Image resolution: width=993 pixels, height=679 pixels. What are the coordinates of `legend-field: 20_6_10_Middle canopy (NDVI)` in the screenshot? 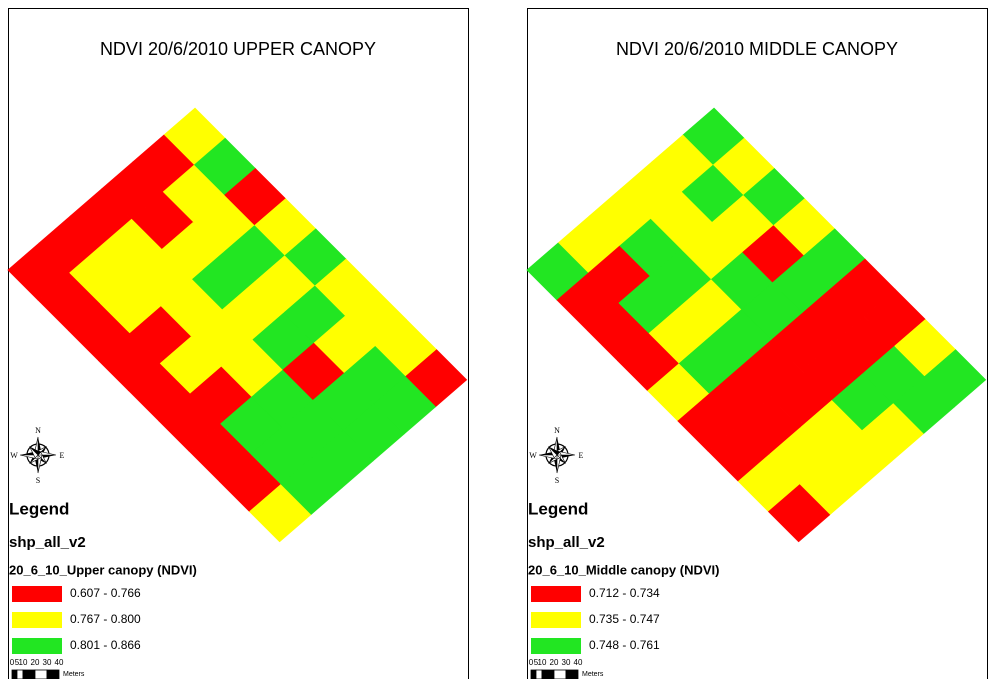 It's located at (623, 569).